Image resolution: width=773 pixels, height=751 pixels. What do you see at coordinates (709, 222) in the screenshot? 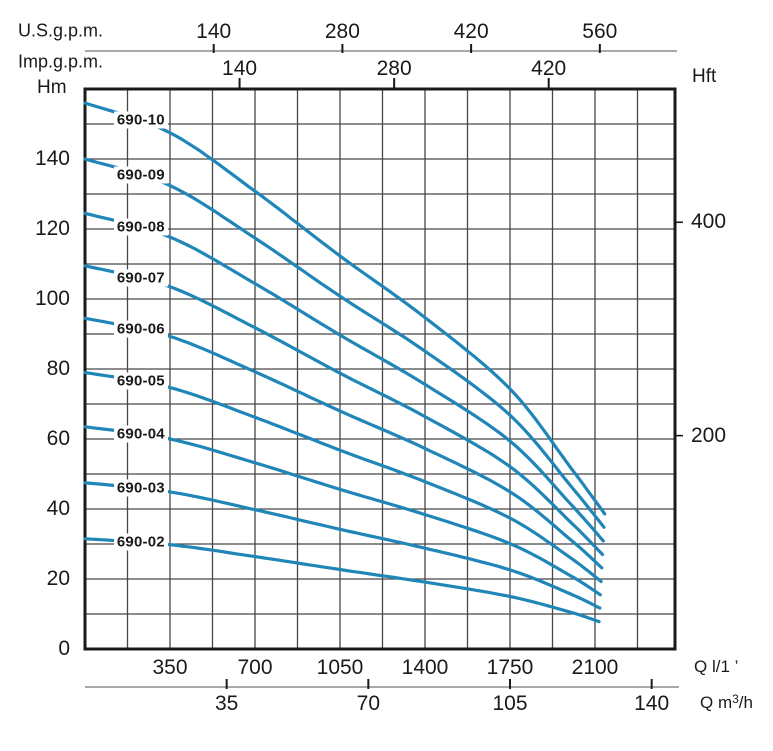
I see `tick-label-hft-400: 400` at bounding box center [709, 222].